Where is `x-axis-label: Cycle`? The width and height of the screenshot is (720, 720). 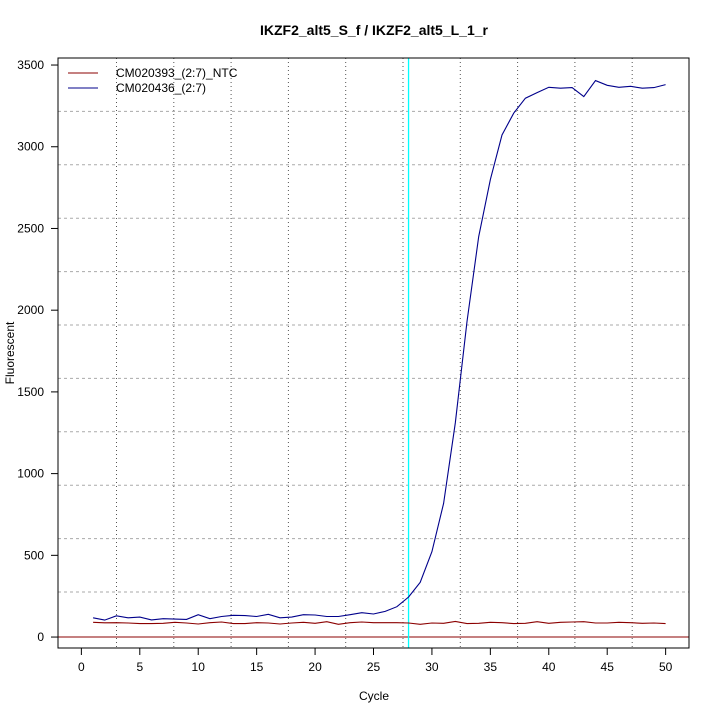
x-axis-label: Cycle is located at coordinates (374, 696).